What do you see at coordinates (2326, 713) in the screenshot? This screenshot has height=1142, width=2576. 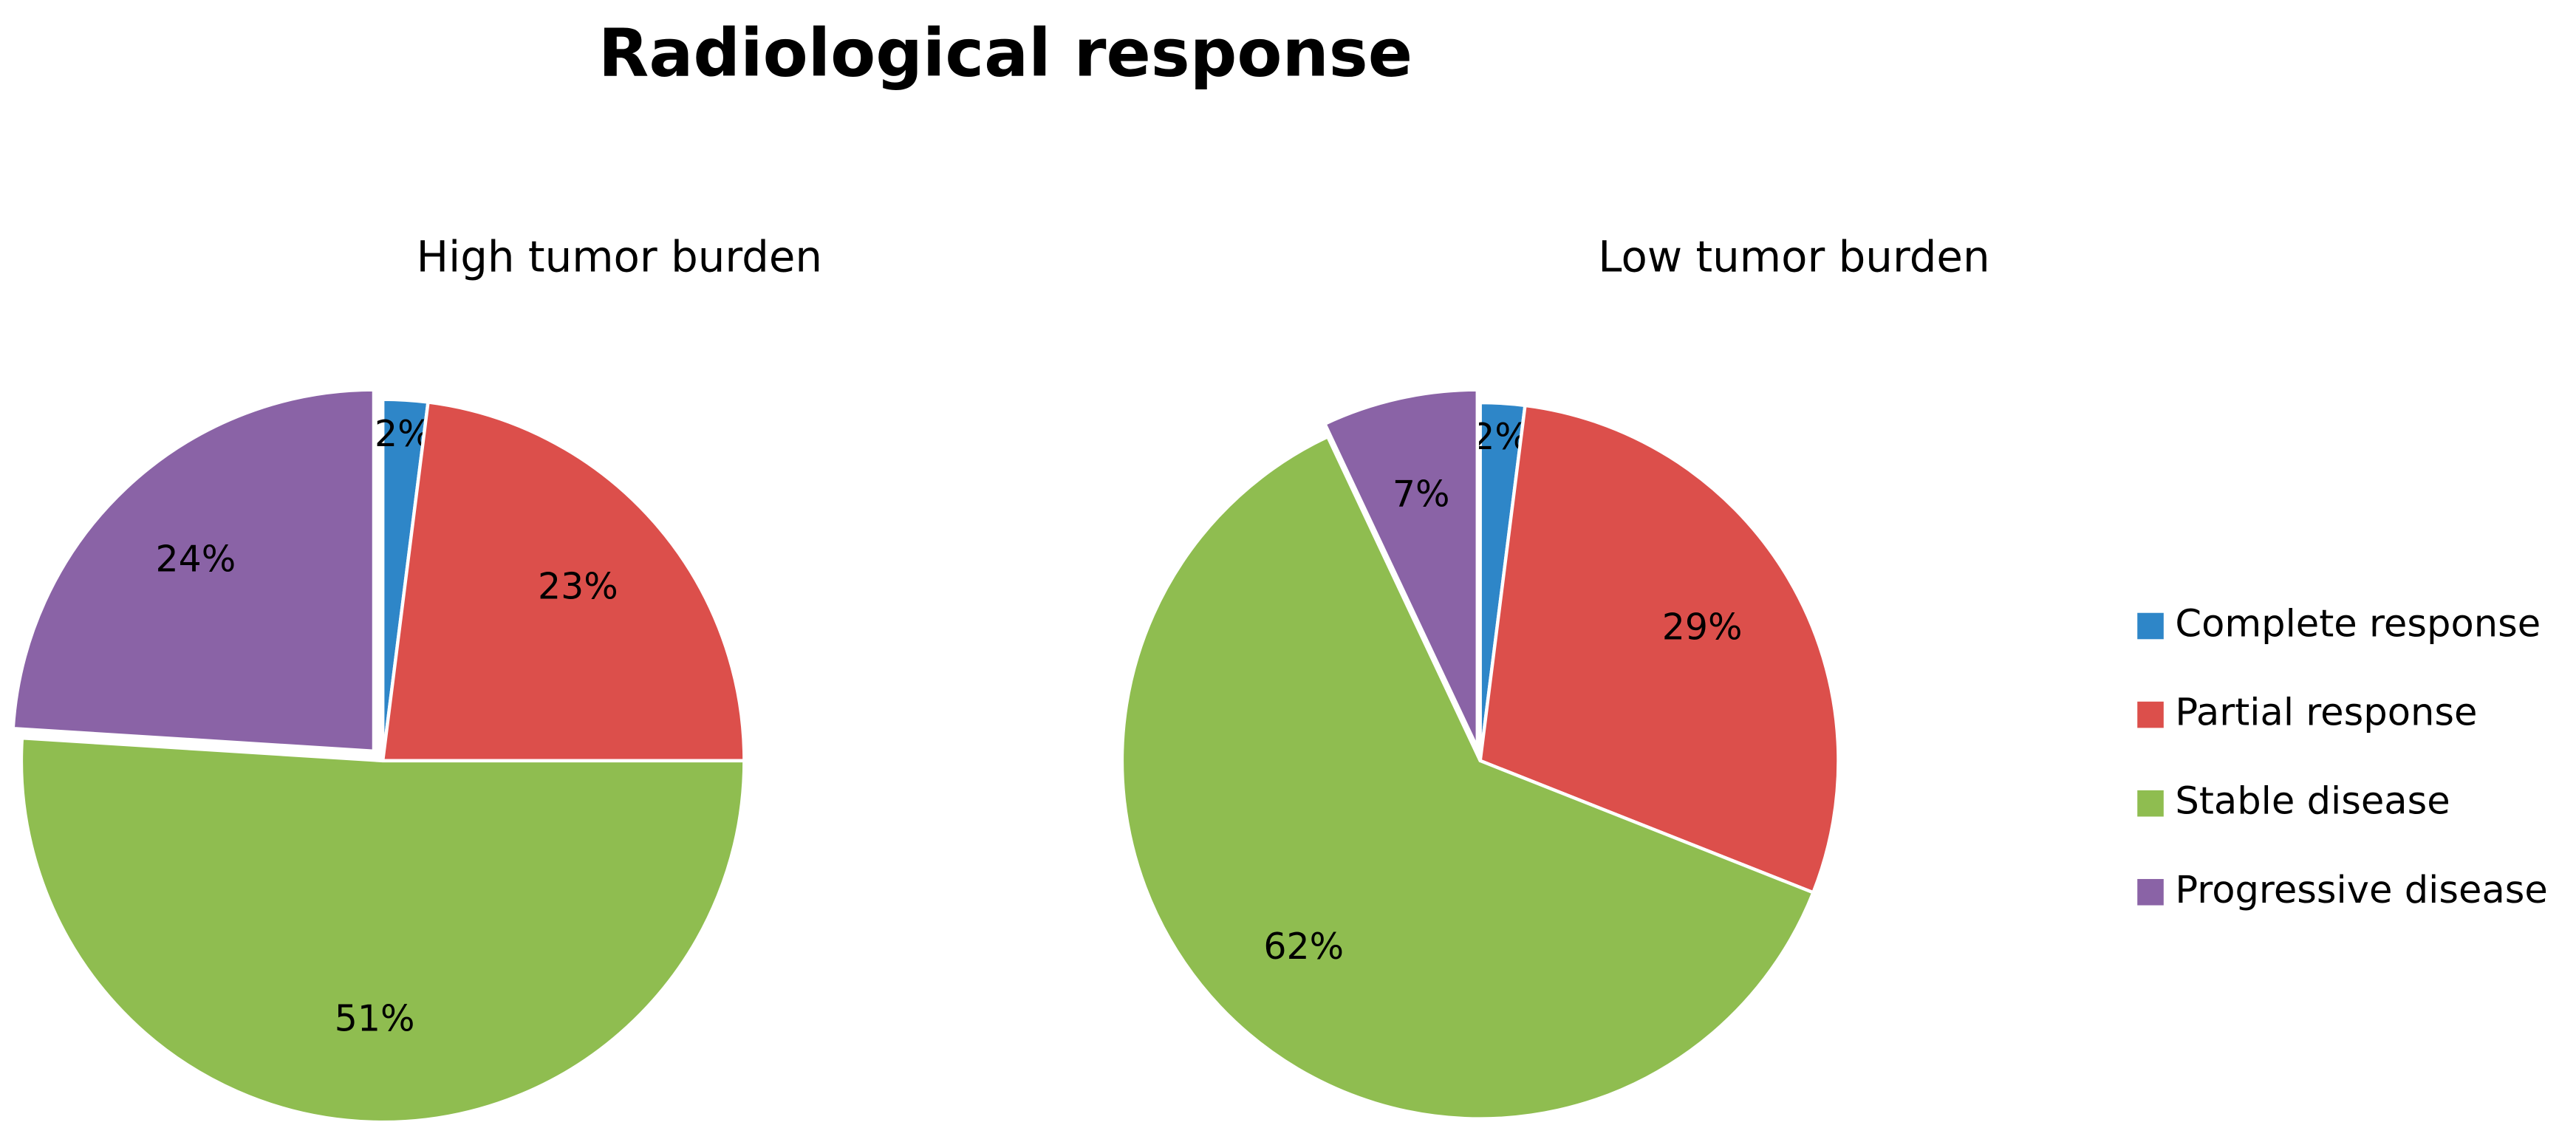 I see `legend-label: Partial response` at bounding box center [2326, 713].